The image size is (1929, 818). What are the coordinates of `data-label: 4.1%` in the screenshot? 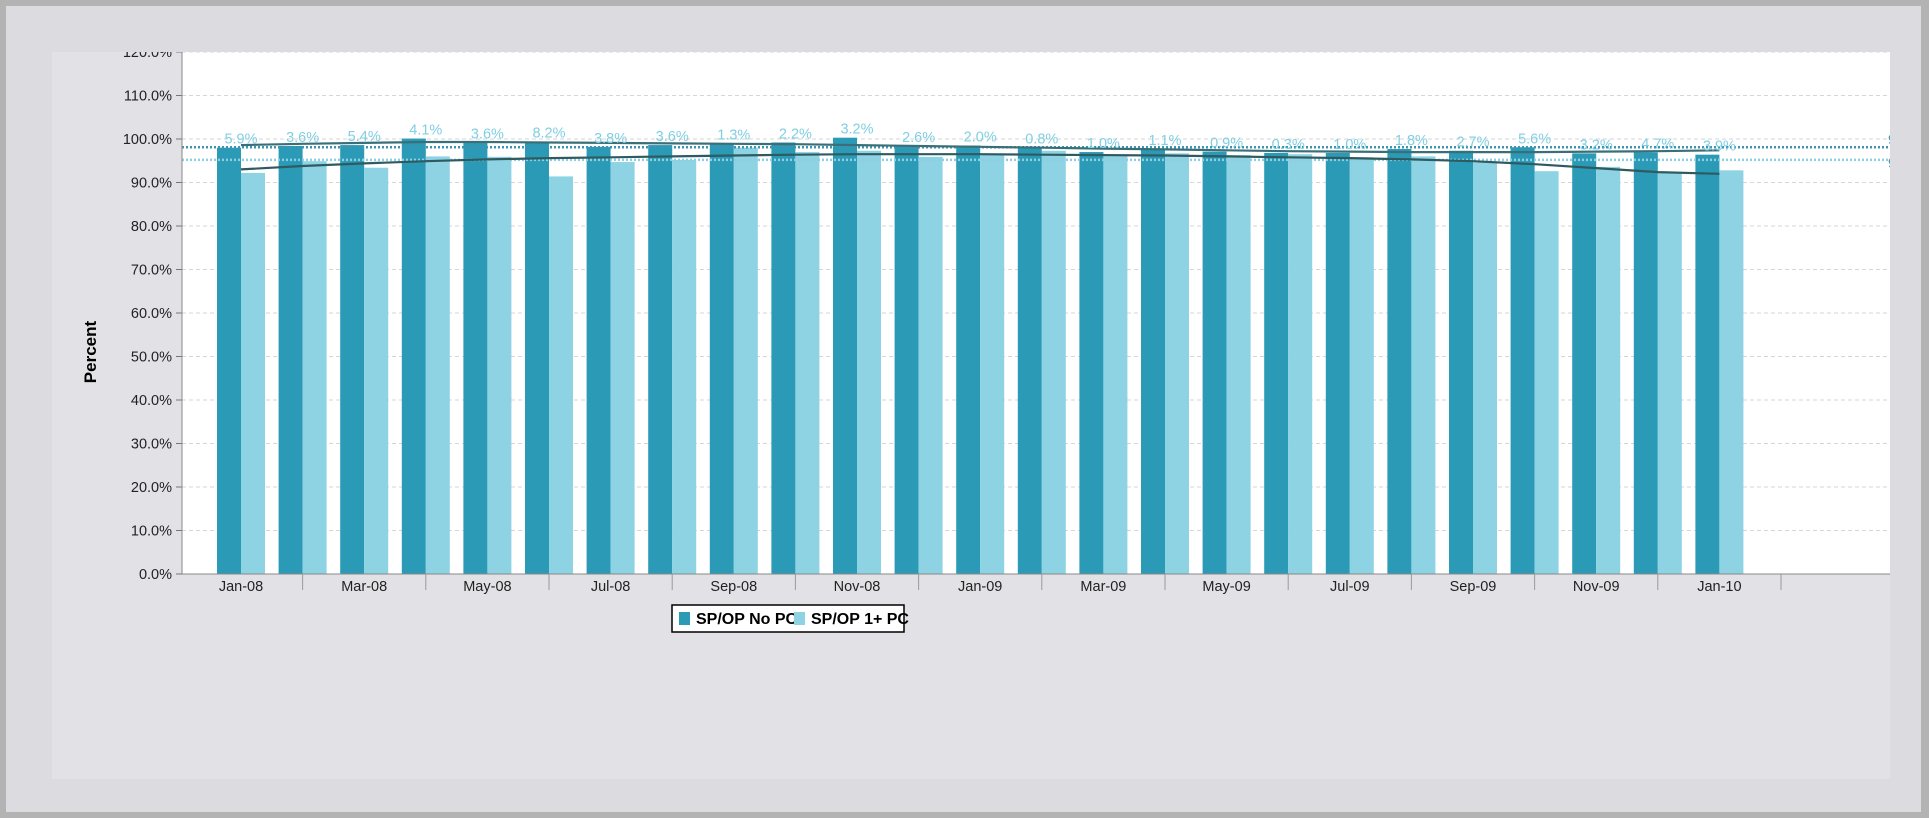 It's located at (425, 131).